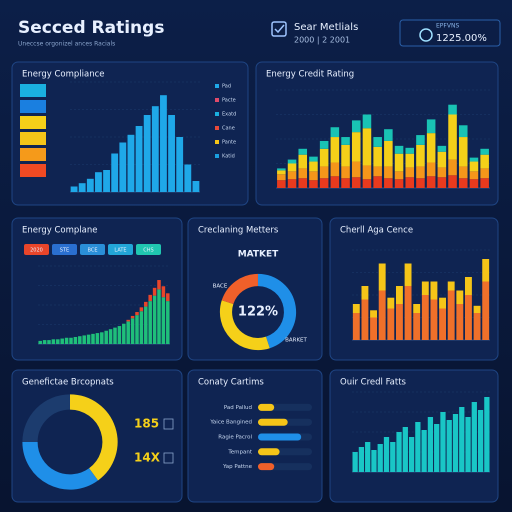  What do you see at coordinates (59, 231) in the screenshot?
I see `panel-title: Energy Complane` at bounding box center [59, 231].